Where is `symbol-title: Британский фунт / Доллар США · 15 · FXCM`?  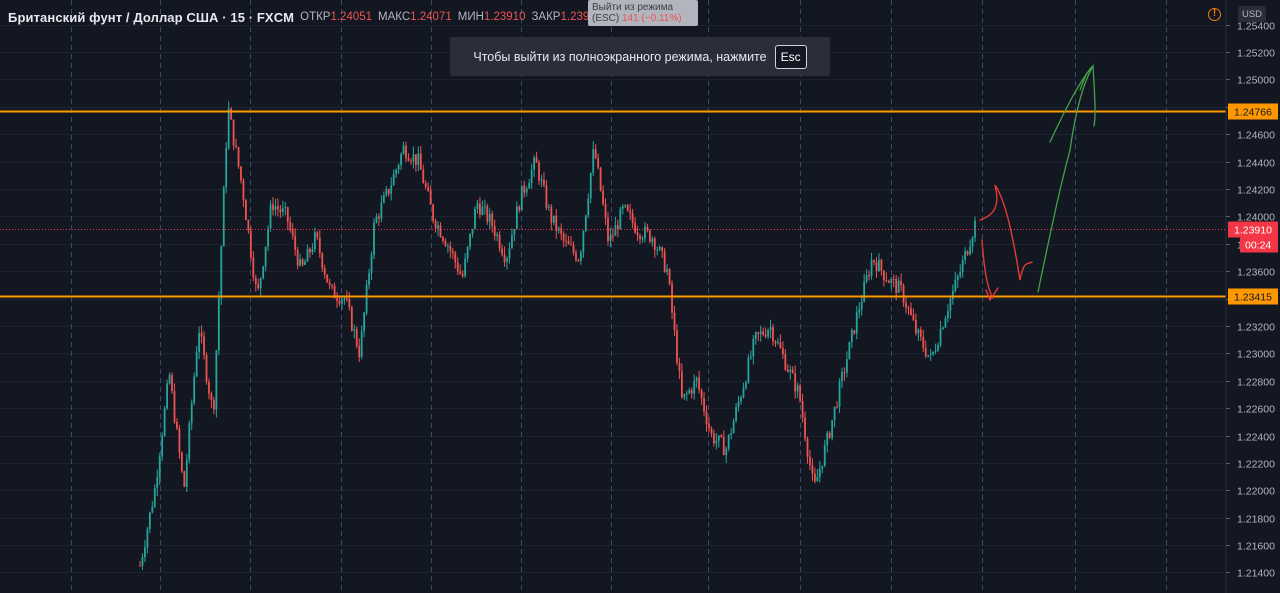 symbol-title: Британский фунт / Доллар США · 15 · FXCM is located at coordinates (151, 17).